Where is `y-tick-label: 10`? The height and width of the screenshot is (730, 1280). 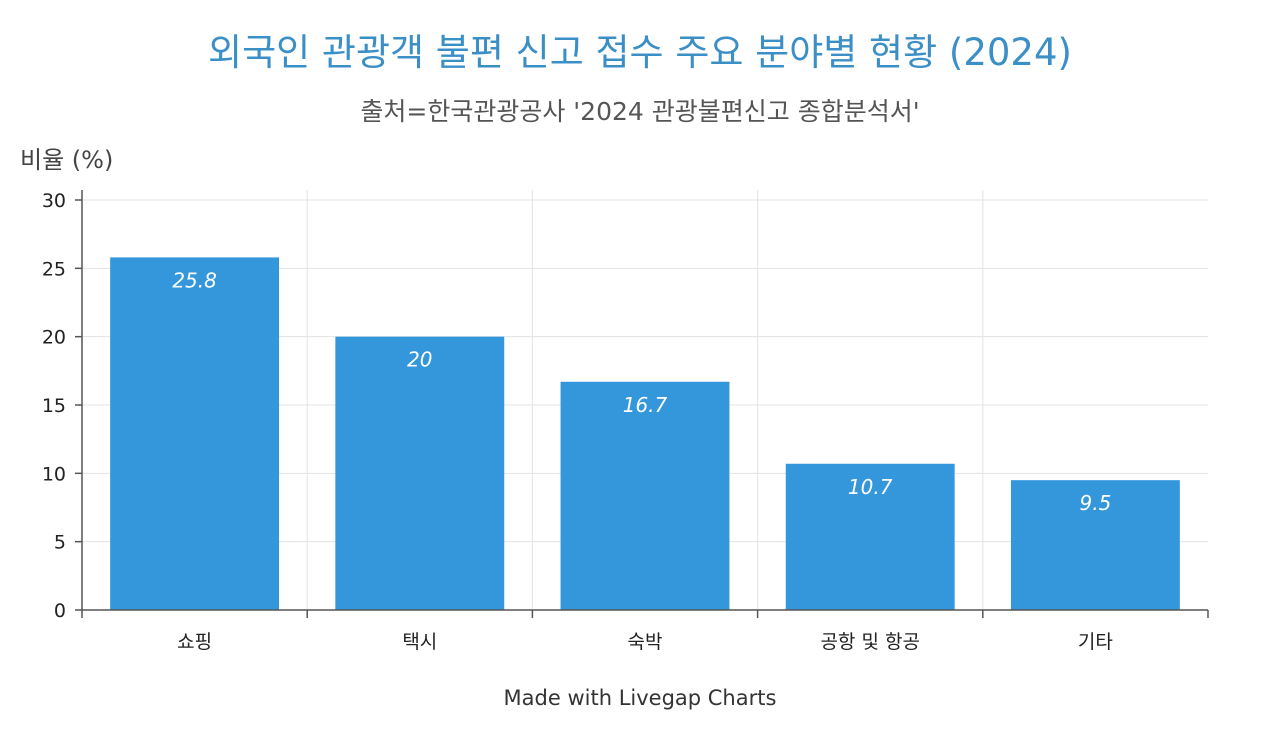
y-tick-label: 10 is located at coordinates (54, 474).